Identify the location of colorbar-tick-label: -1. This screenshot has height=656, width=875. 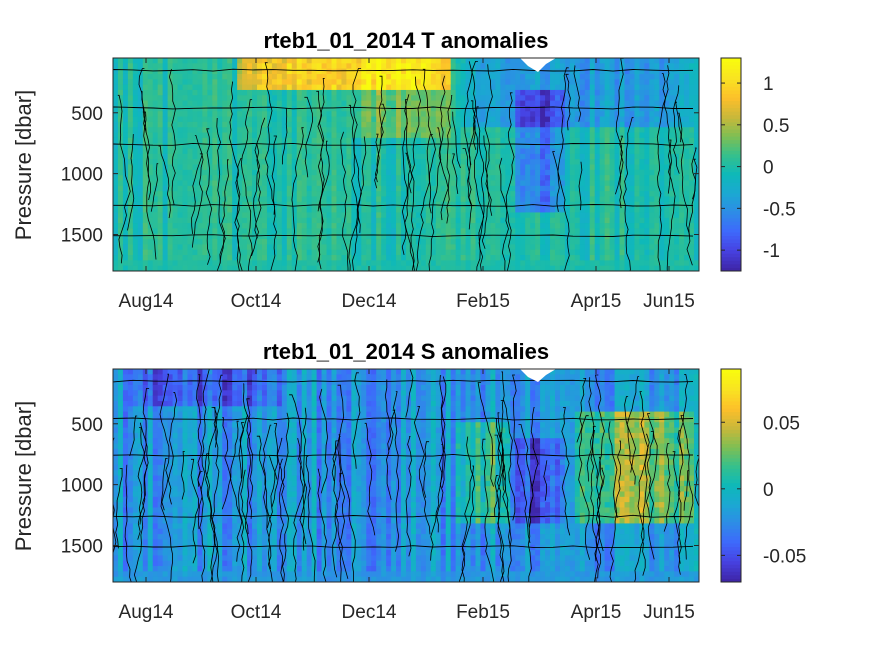
(771, 251).